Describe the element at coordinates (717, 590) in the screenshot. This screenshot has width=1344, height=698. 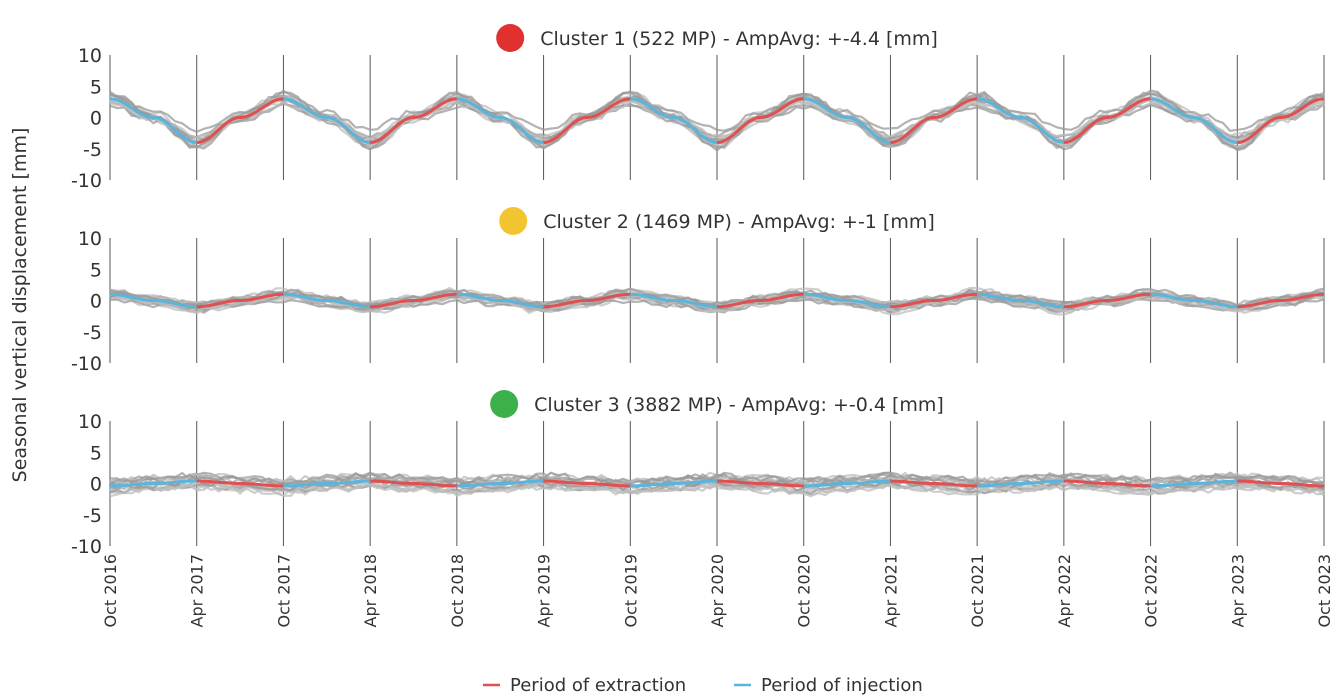
I see `x-tick-7: Apr 2020` at that location.